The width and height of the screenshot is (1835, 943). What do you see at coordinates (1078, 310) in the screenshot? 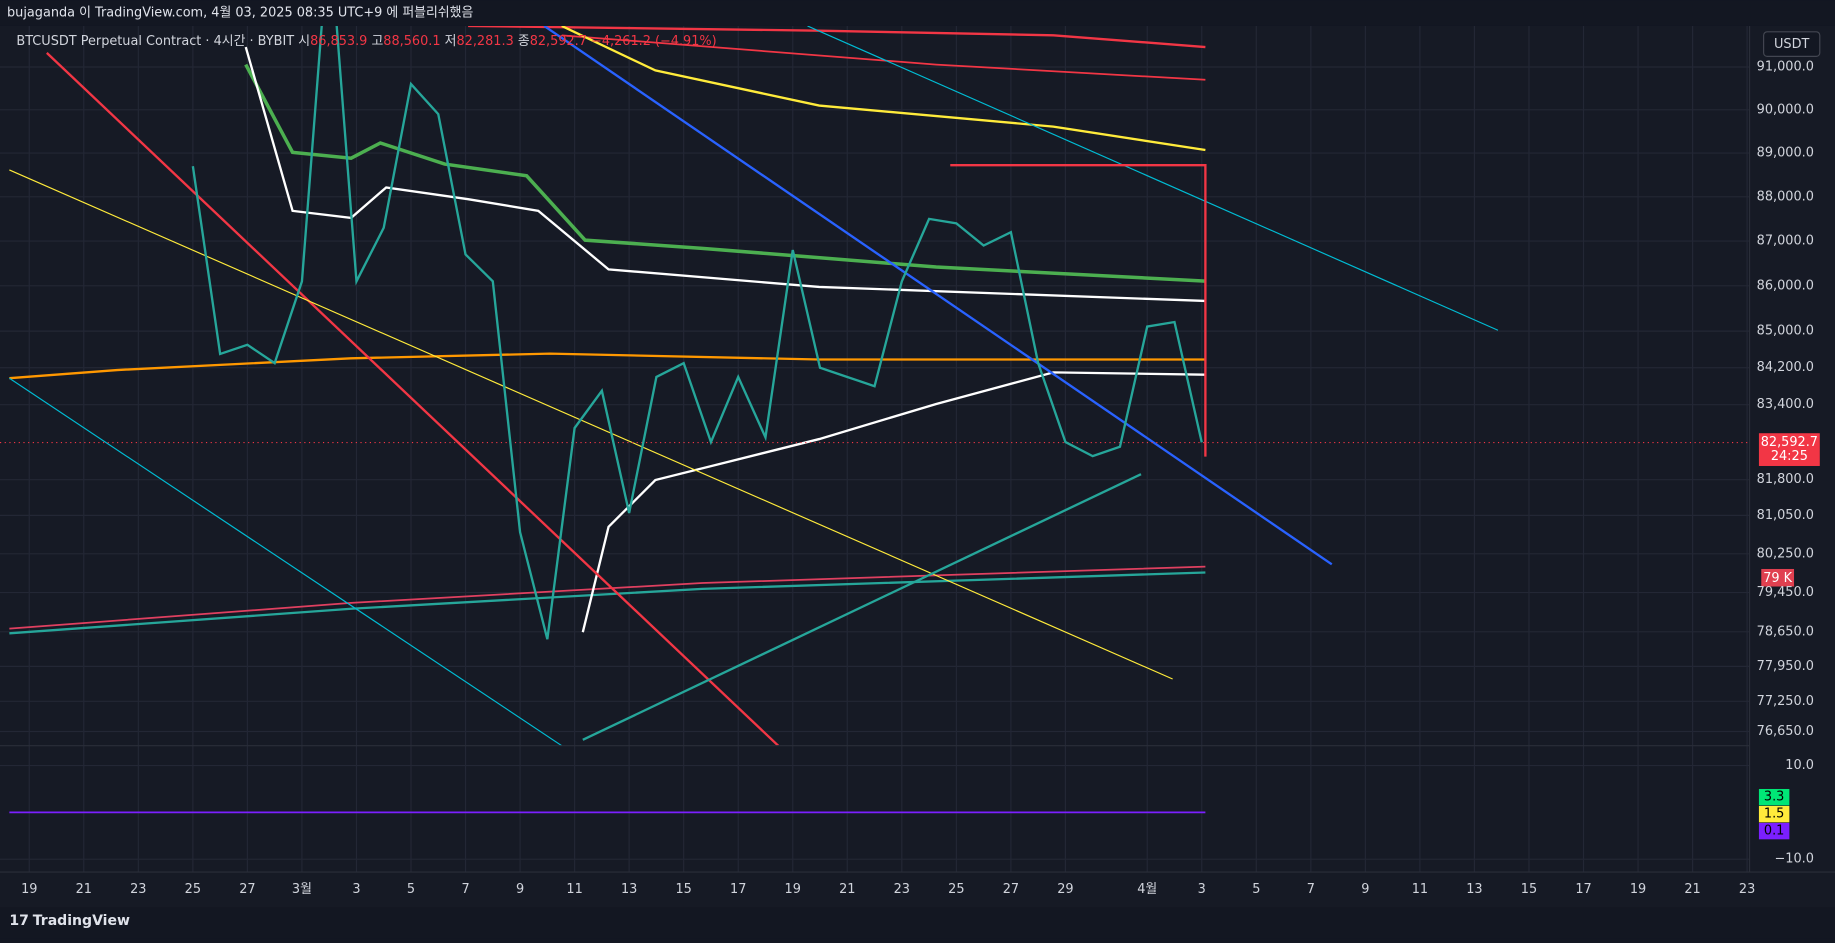
I see `range-box` at bounding box center [1078, 310].